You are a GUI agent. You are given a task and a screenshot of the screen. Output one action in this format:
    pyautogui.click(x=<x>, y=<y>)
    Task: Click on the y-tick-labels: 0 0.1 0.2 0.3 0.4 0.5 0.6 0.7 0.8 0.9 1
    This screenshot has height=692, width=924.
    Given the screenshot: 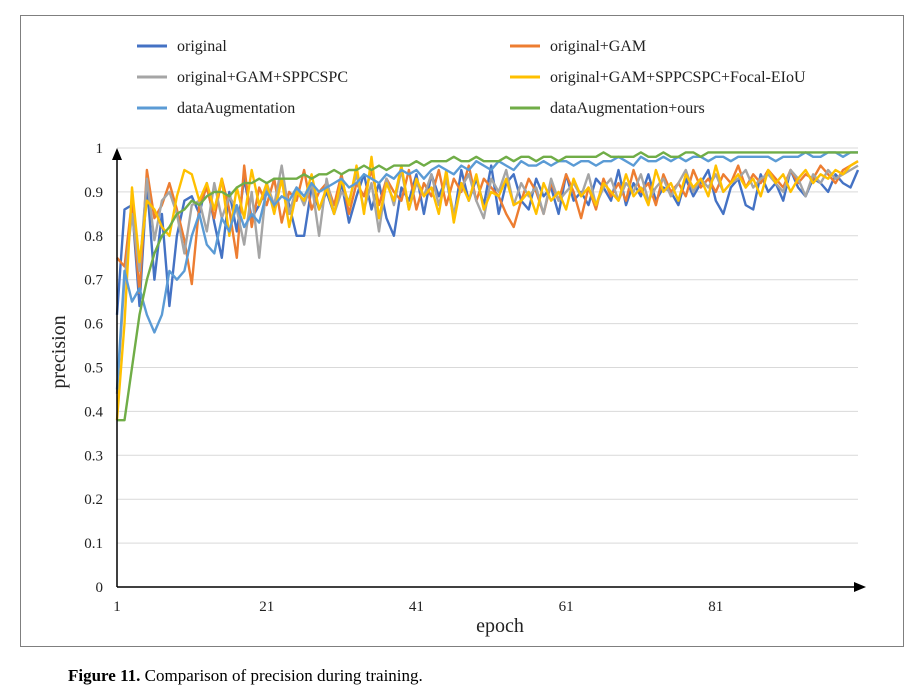 What is the action you would take?
    pyautogui.click(x=93, y=368)
    